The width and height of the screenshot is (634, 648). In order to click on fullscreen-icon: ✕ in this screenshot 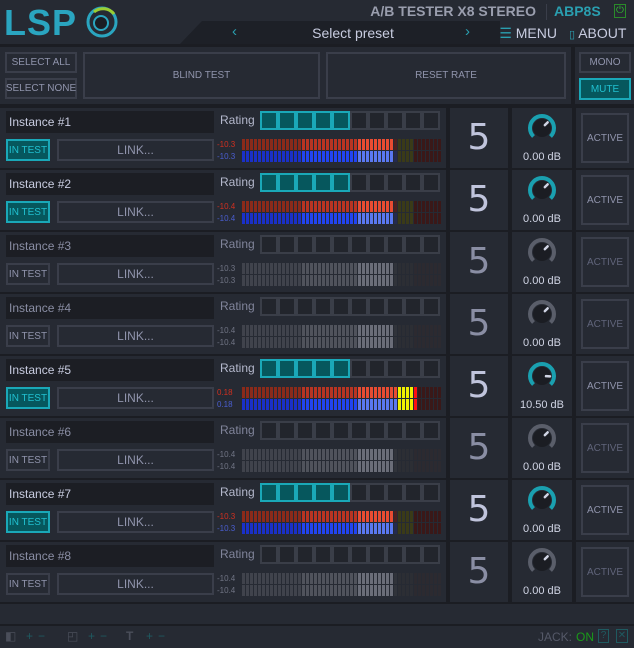, I will do `click(622, 636)`.